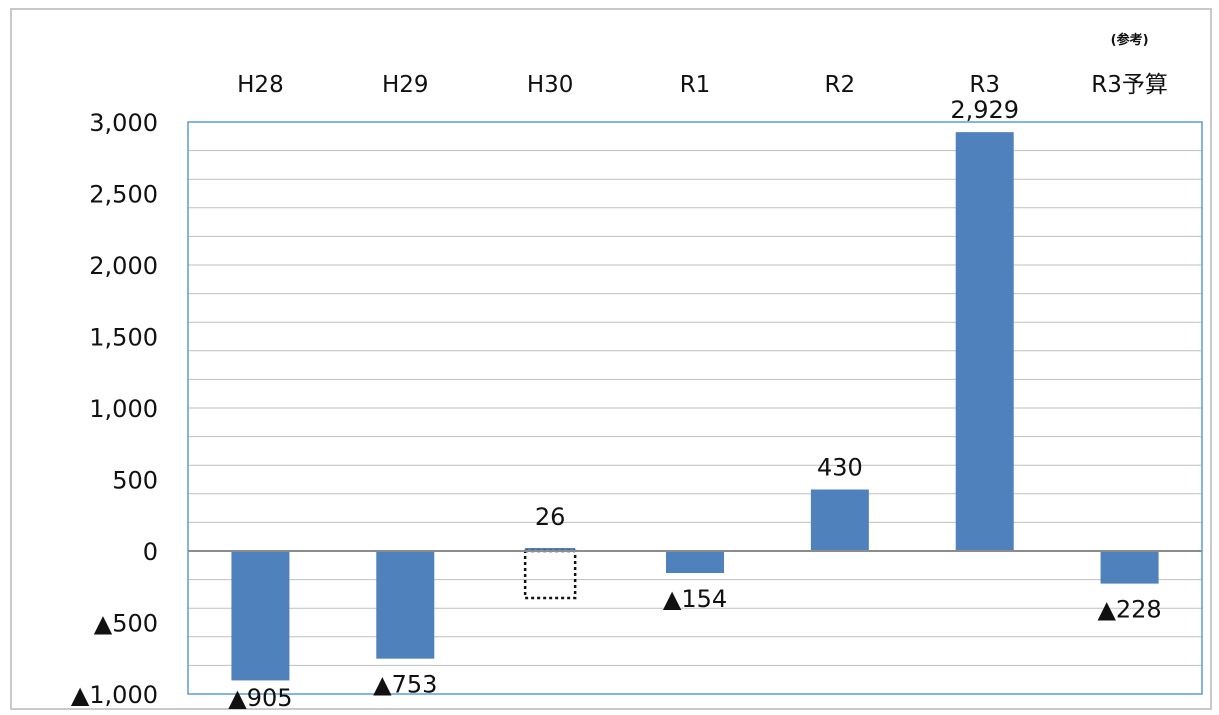  What do you see at coordinates (405, 85) in the screenshot?
I see `category-label: H29` at bounding box center [405, 85].